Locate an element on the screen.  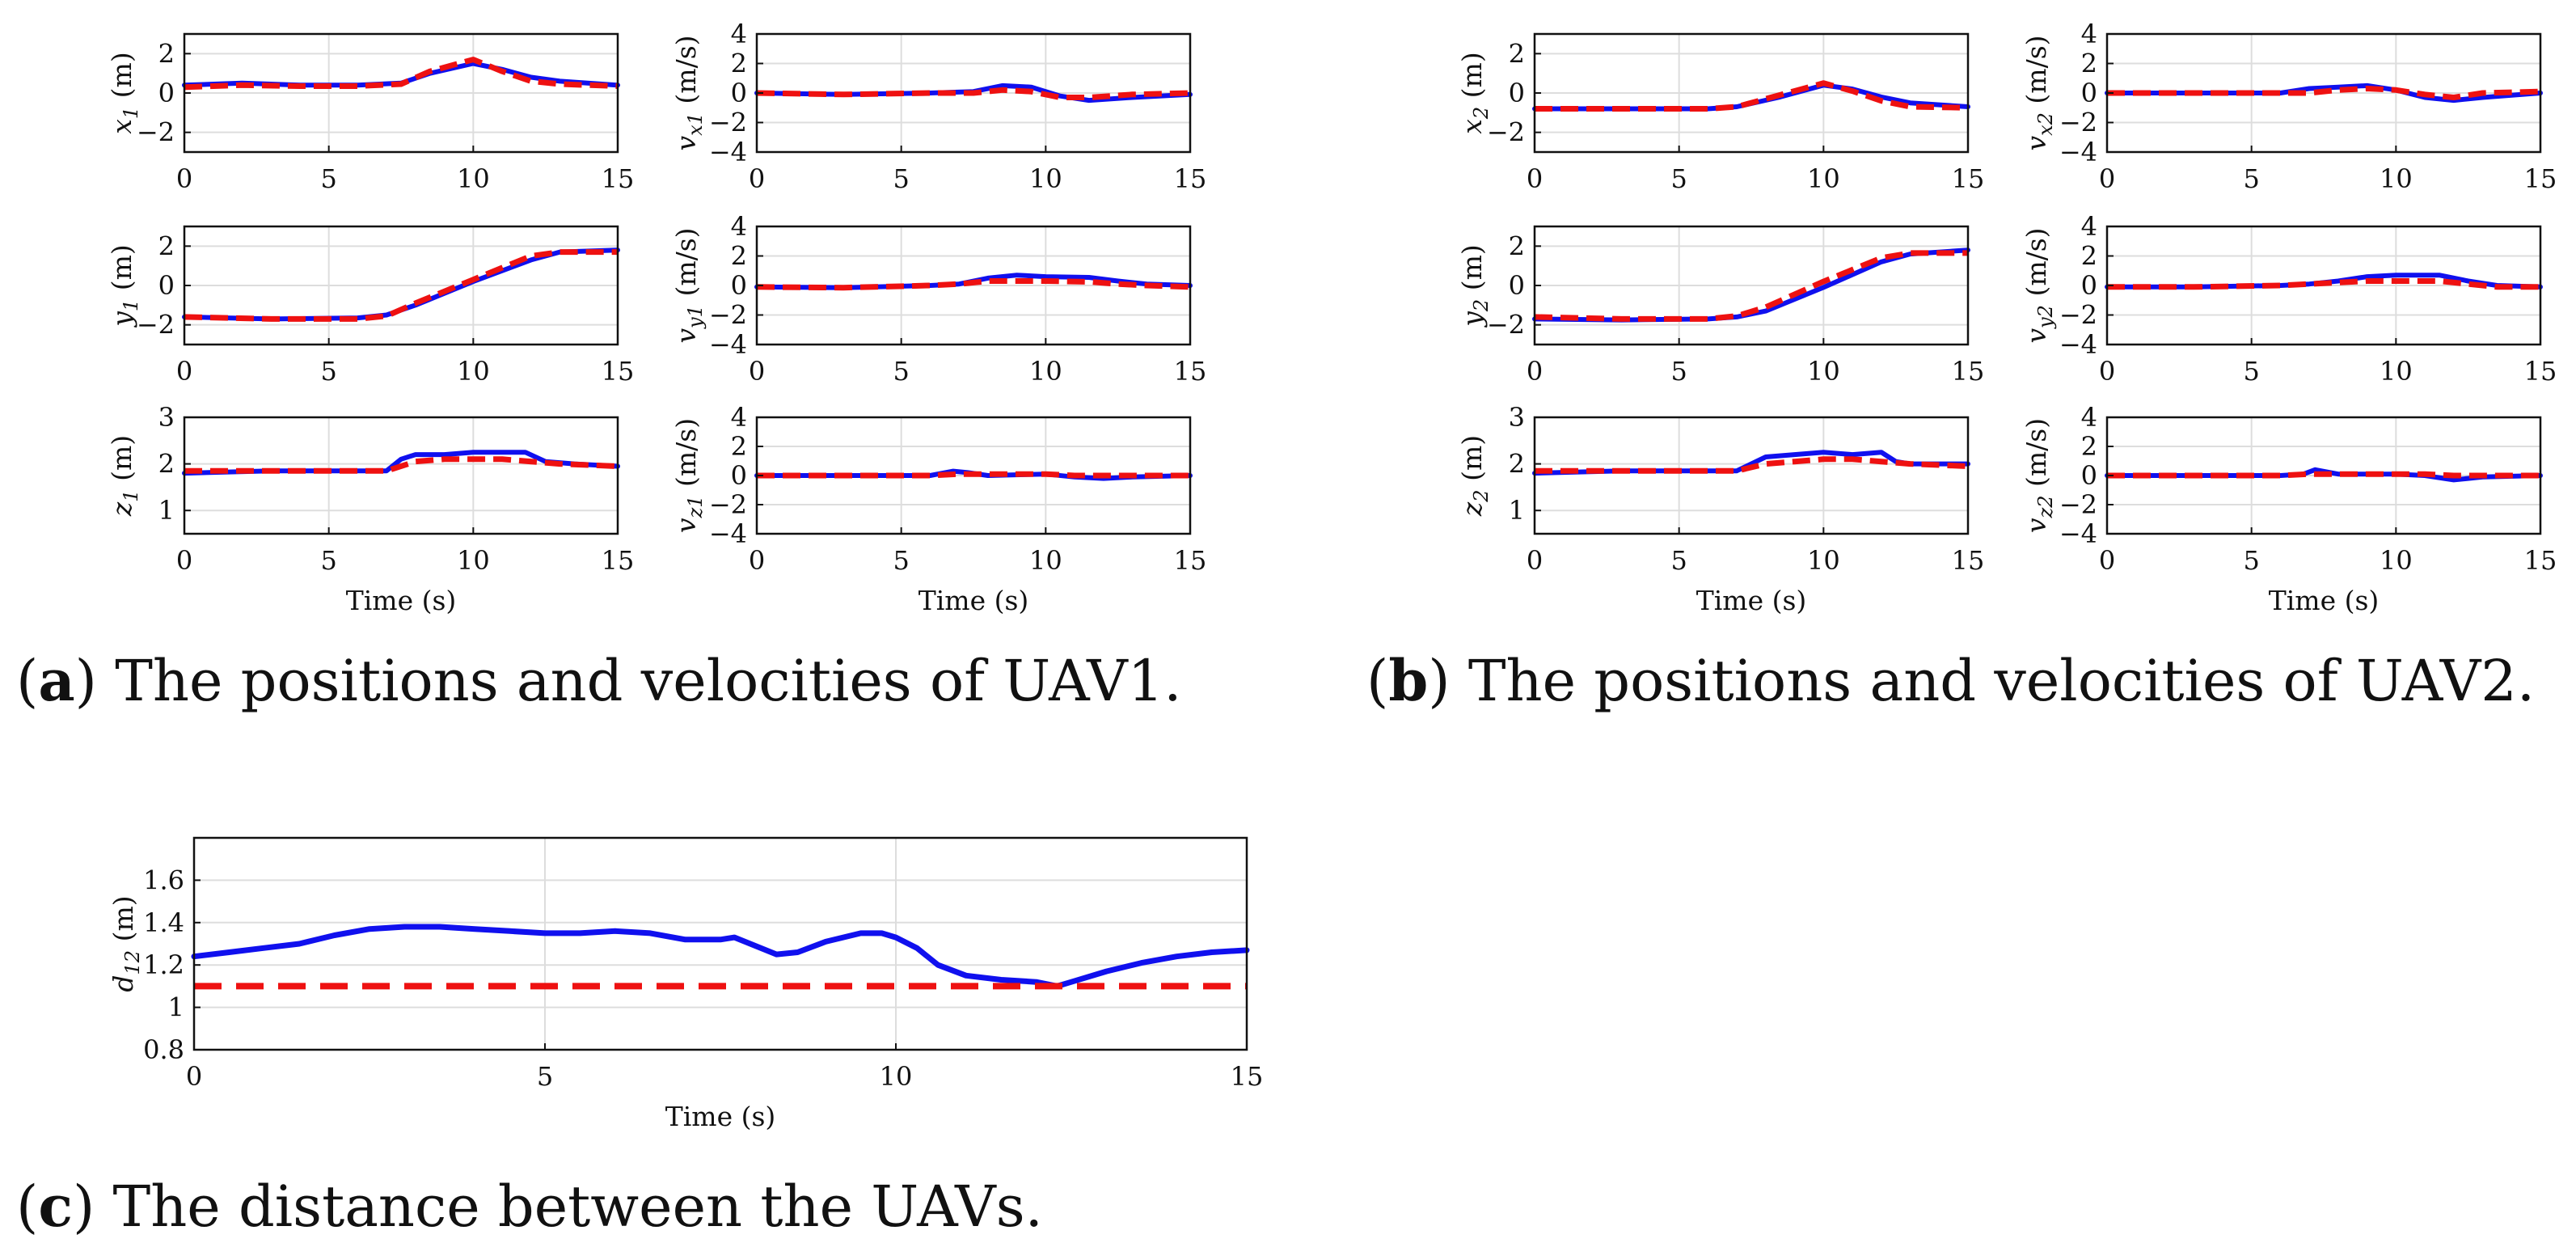
caption-a-text: The positions and velocities of UAV1. is located at coordinates (648, 681).